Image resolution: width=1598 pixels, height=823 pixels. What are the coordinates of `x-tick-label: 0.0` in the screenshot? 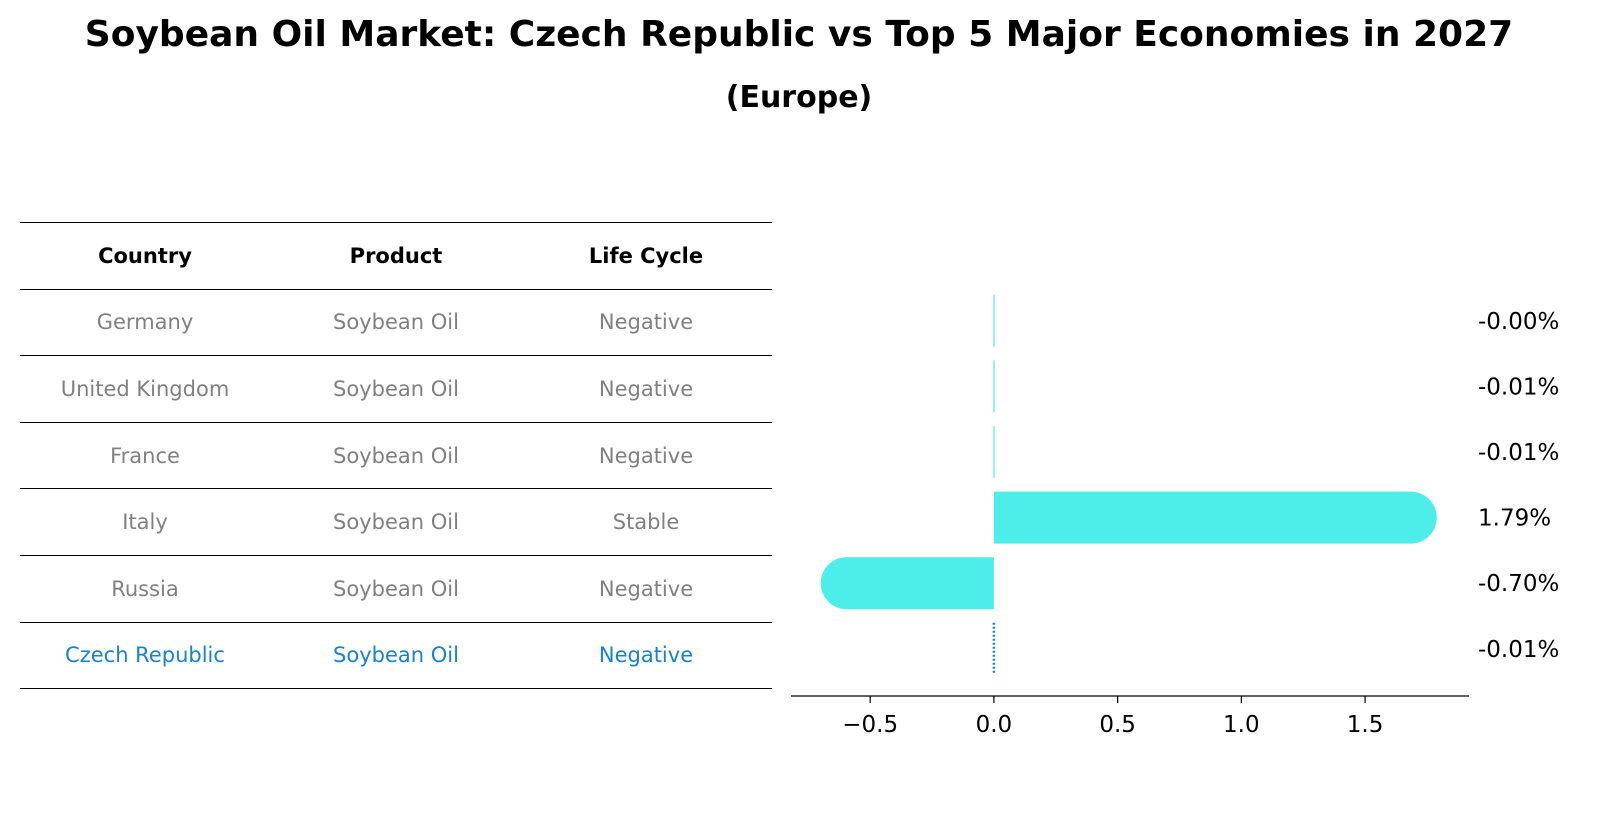 It's located at (994, 725).